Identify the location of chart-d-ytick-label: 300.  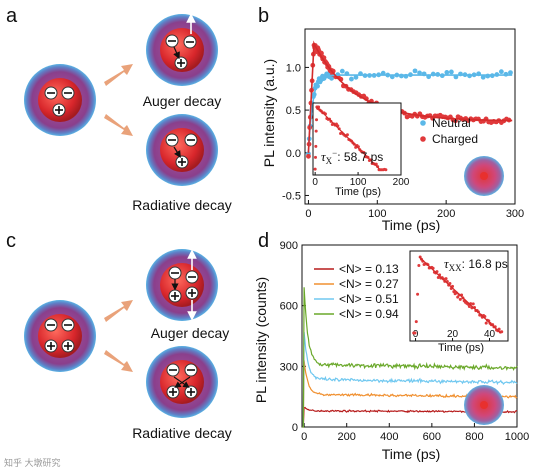
(289, 367).